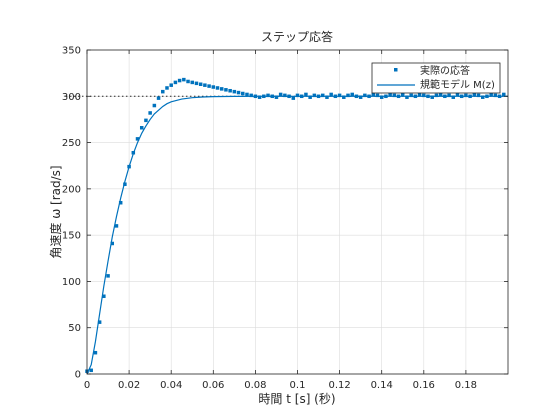  Describe the element at coordinates (129, 385) in the screenshot. I see `x-tick-label: 0.02` at that location.